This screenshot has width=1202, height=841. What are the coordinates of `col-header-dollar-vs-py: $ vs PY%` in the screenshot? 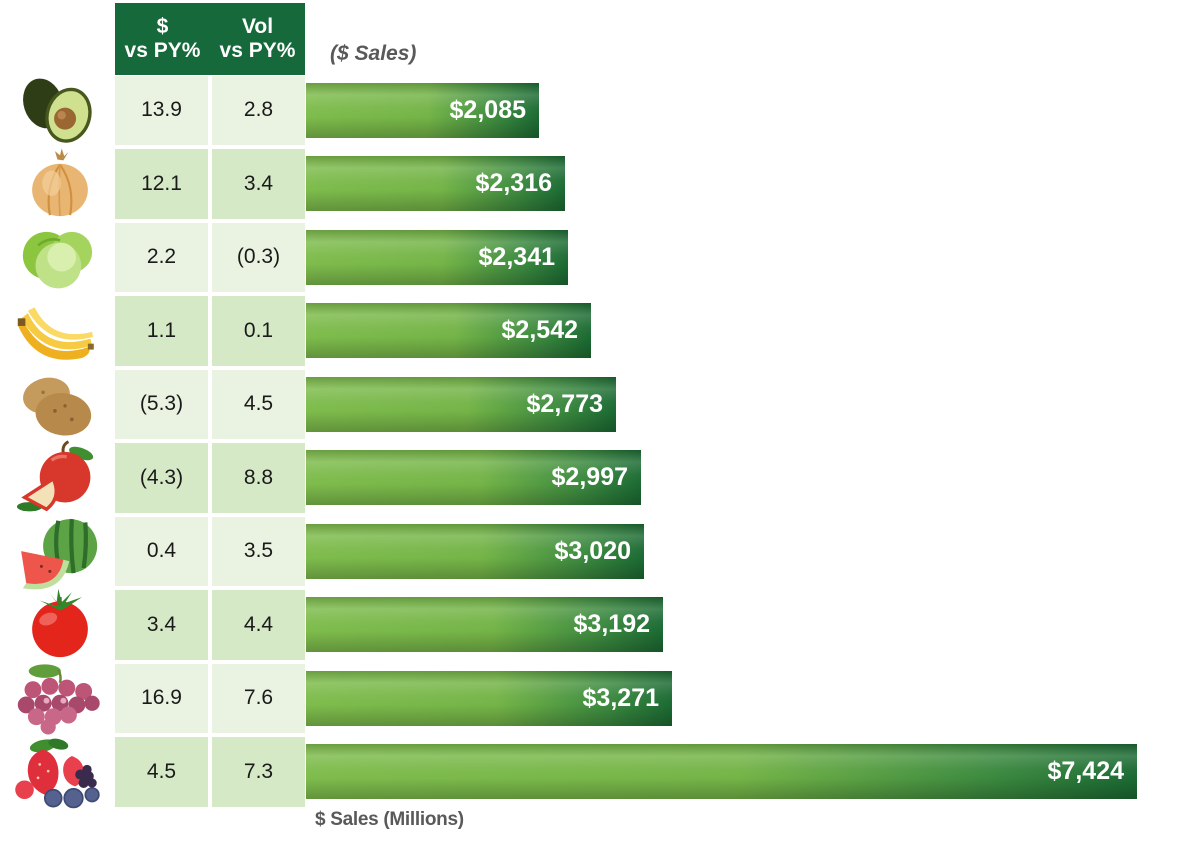 It's located at (162, 39).